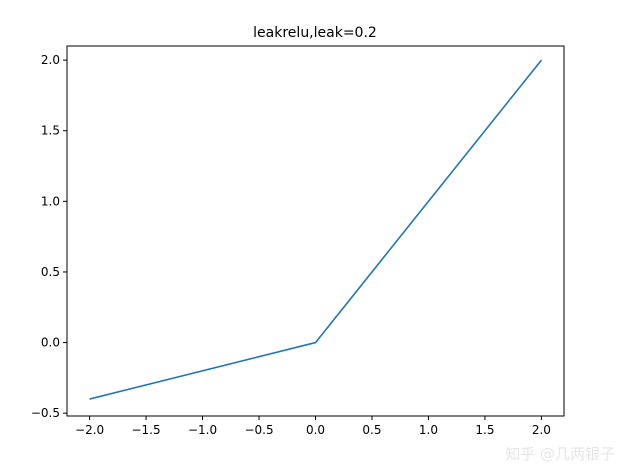  I want to click on y-tick-label: 0.0, so click(50, 343).